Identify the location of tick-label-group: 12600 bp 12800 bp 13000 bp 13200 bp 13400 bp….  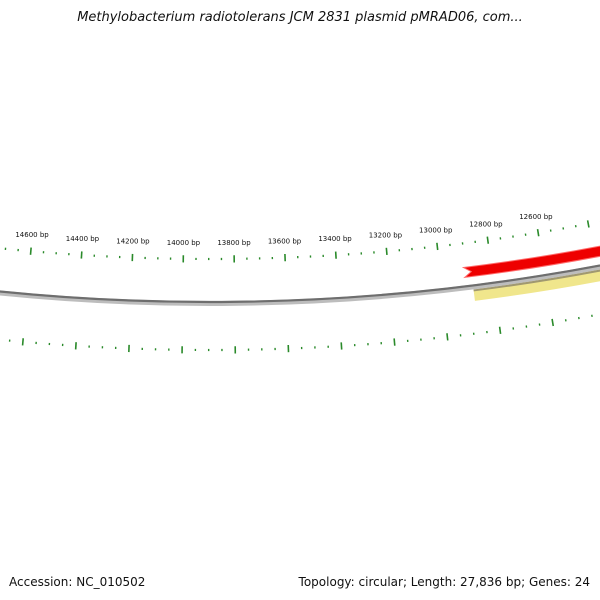
(284, 230).